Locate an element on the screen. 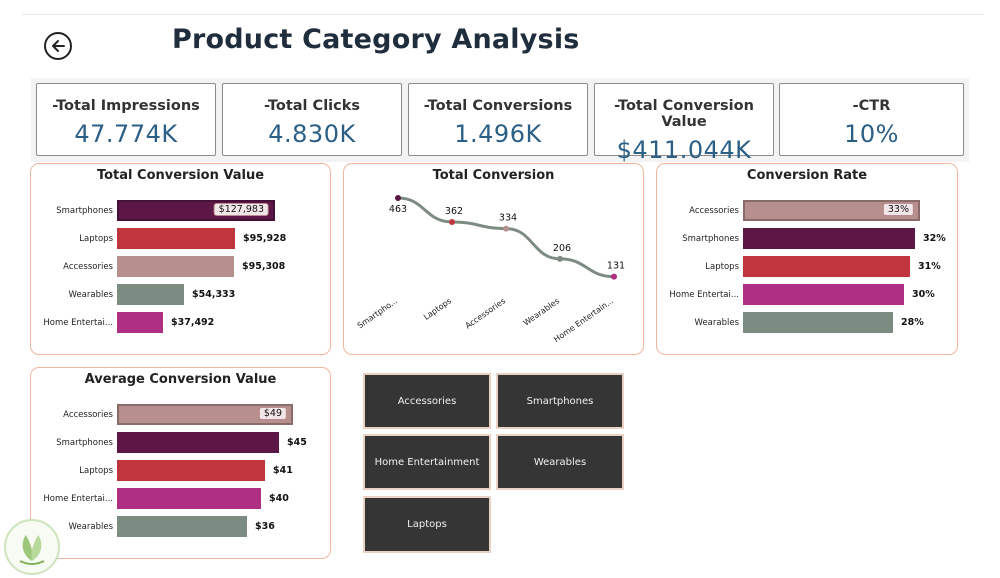 The width and height of the screenshot is (1000, 578). bar-row: Accessories $49 is located at coordinates (180, 415).